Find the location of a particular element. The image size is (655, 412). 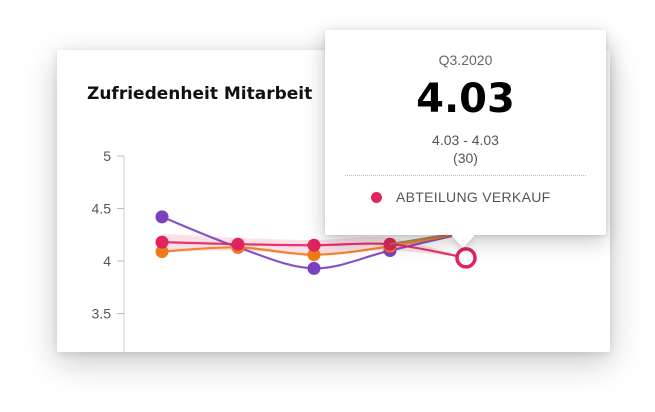

tooltip-series: ABTEILUNG VERKAUF is located at coordinates (460, 197).